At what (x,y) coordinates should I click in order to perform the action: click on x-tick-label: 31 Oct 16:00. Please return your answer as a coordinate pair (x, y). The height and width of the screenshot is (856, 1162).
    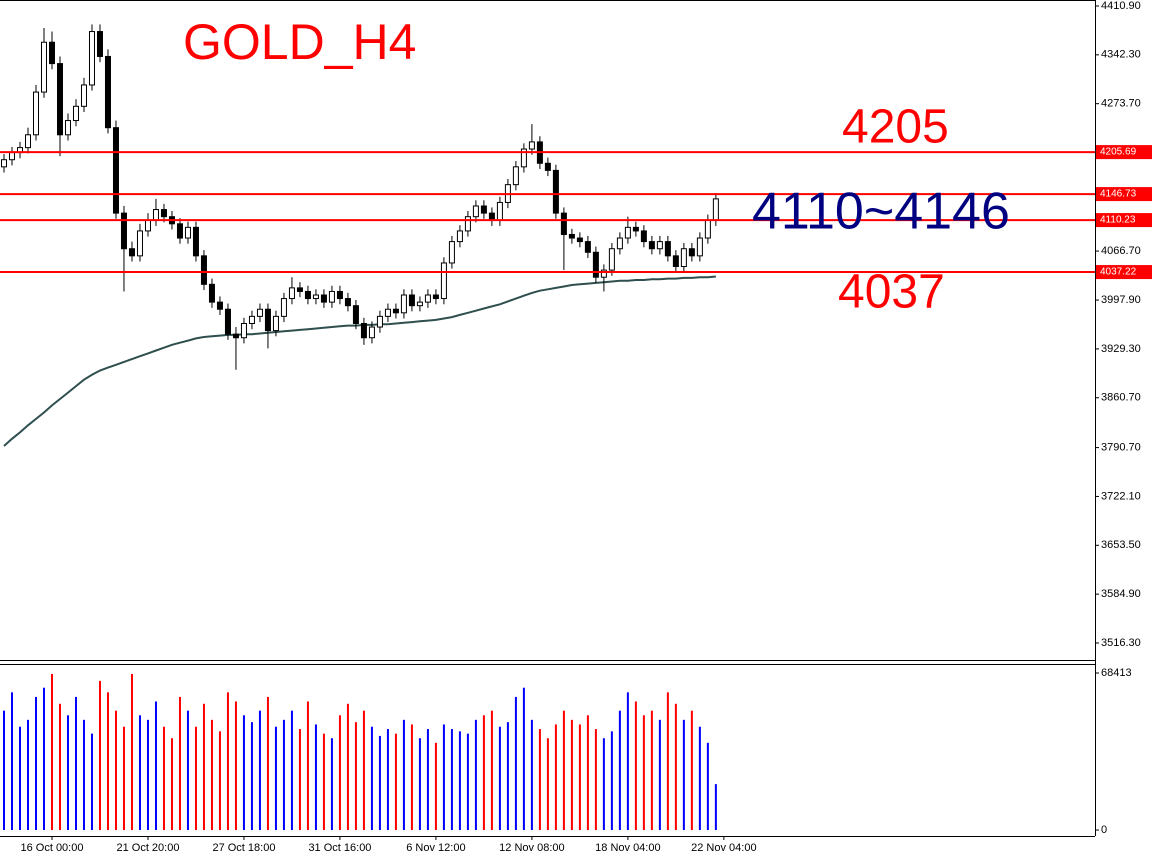
    Looking at the image, I should click on (339, 848).